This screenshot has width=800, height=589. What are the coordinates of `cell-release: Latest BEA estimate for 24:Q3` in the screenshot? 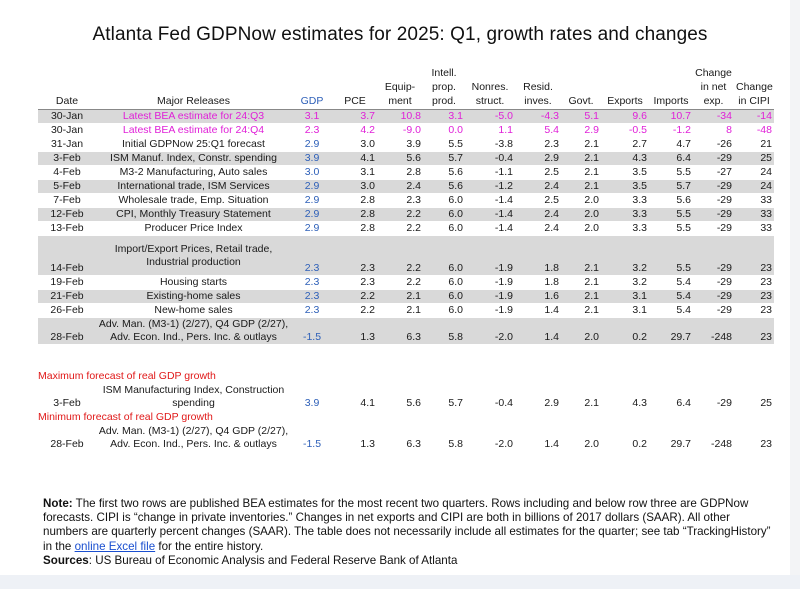 It's located at (193, 116).